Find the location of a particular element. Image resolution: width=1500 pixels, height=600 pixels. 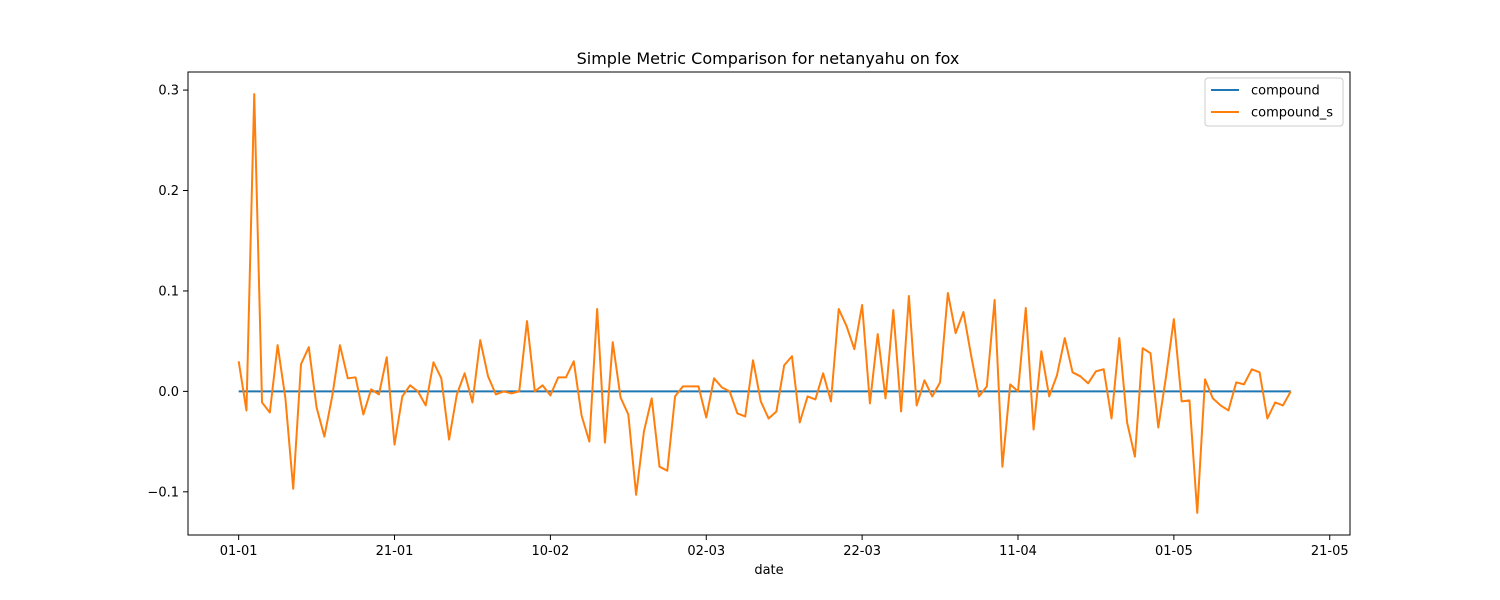

legend-label-compound: compound is located at coordinates (1285, 91).